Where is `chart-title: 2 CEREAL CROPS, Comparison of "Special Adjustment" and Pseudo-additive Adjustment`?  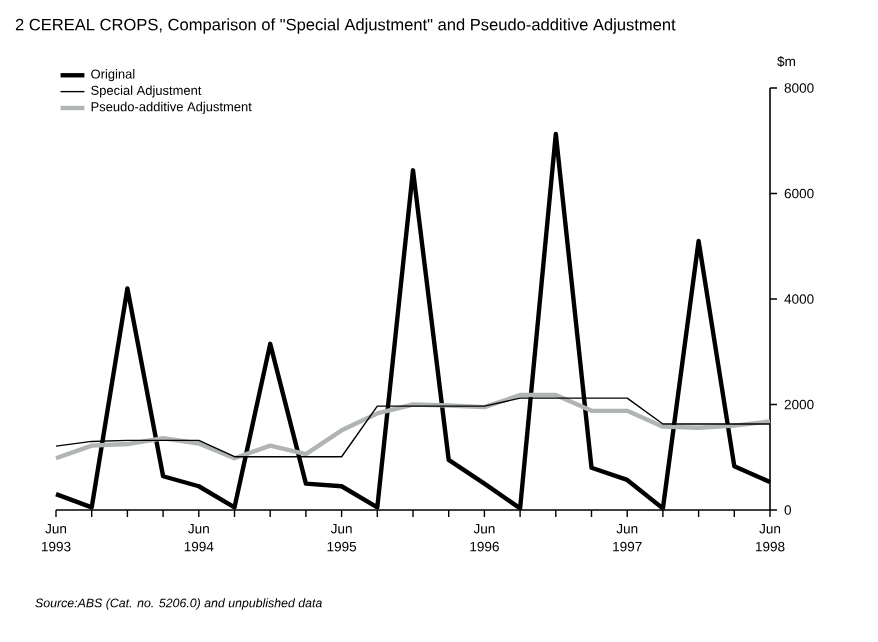 chart-title: 2 CEREAL CROPS, Comparison of "Special Adjustment" and Pseudo-additive Adjustment is located at coordinates (345, 26).